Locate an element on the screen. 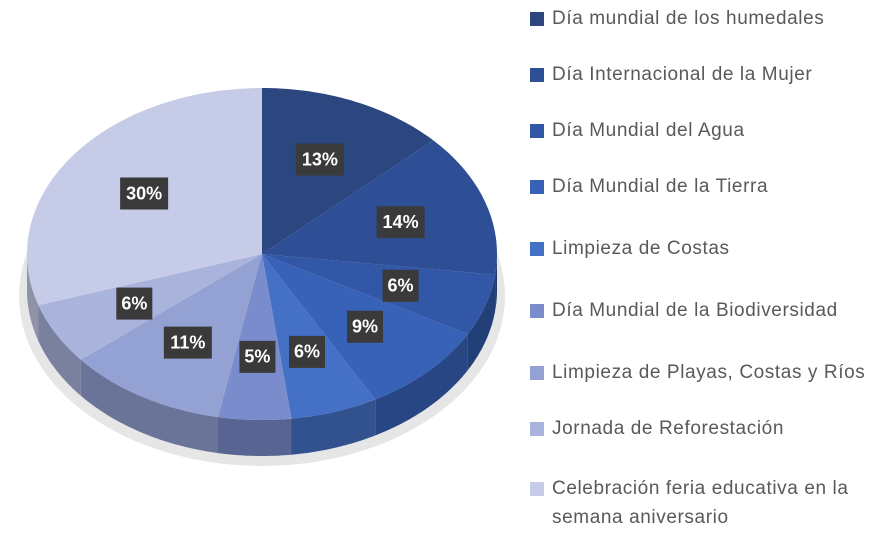  legend-item: Día Mundial del Agua is located at coordinates (702, 130).